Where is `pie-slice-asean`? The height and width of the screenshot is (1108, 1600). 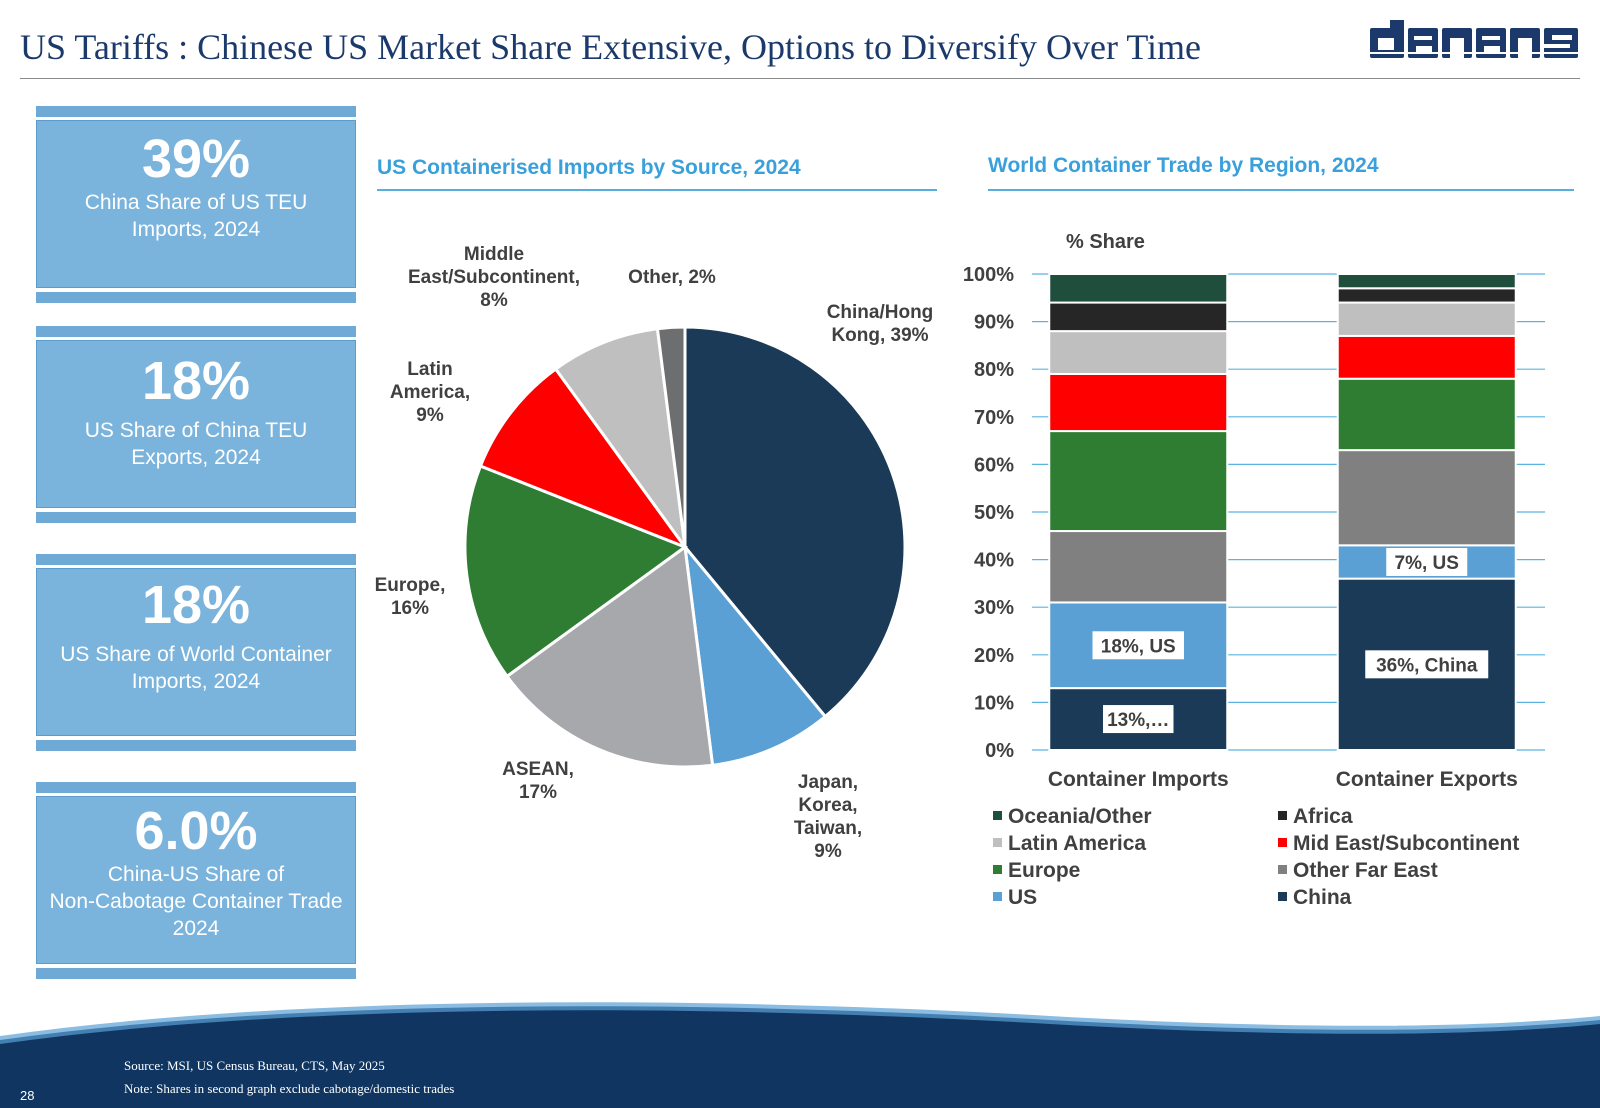
pie-slice-asean is located at coordinates (609, 656).